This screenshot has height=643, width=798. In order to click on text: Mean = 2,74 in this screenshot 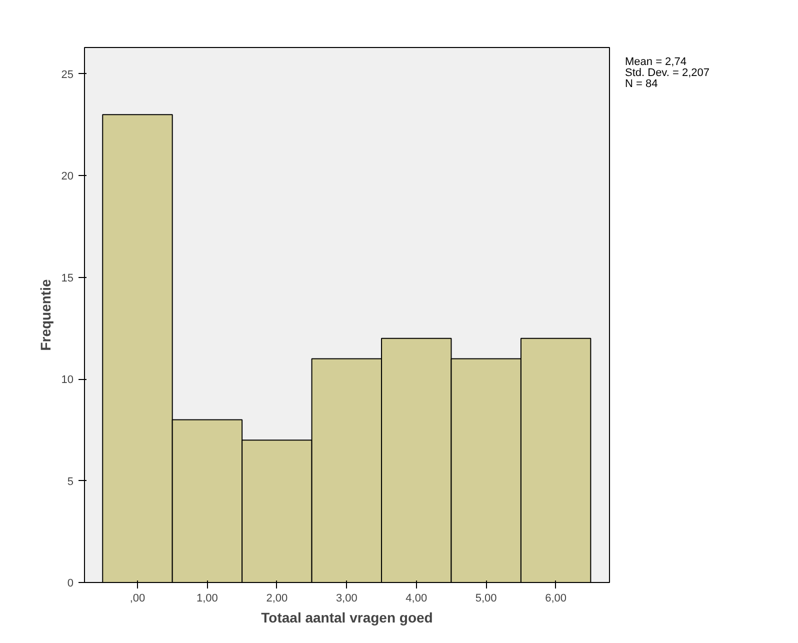, I will do `click(655, 62)`.